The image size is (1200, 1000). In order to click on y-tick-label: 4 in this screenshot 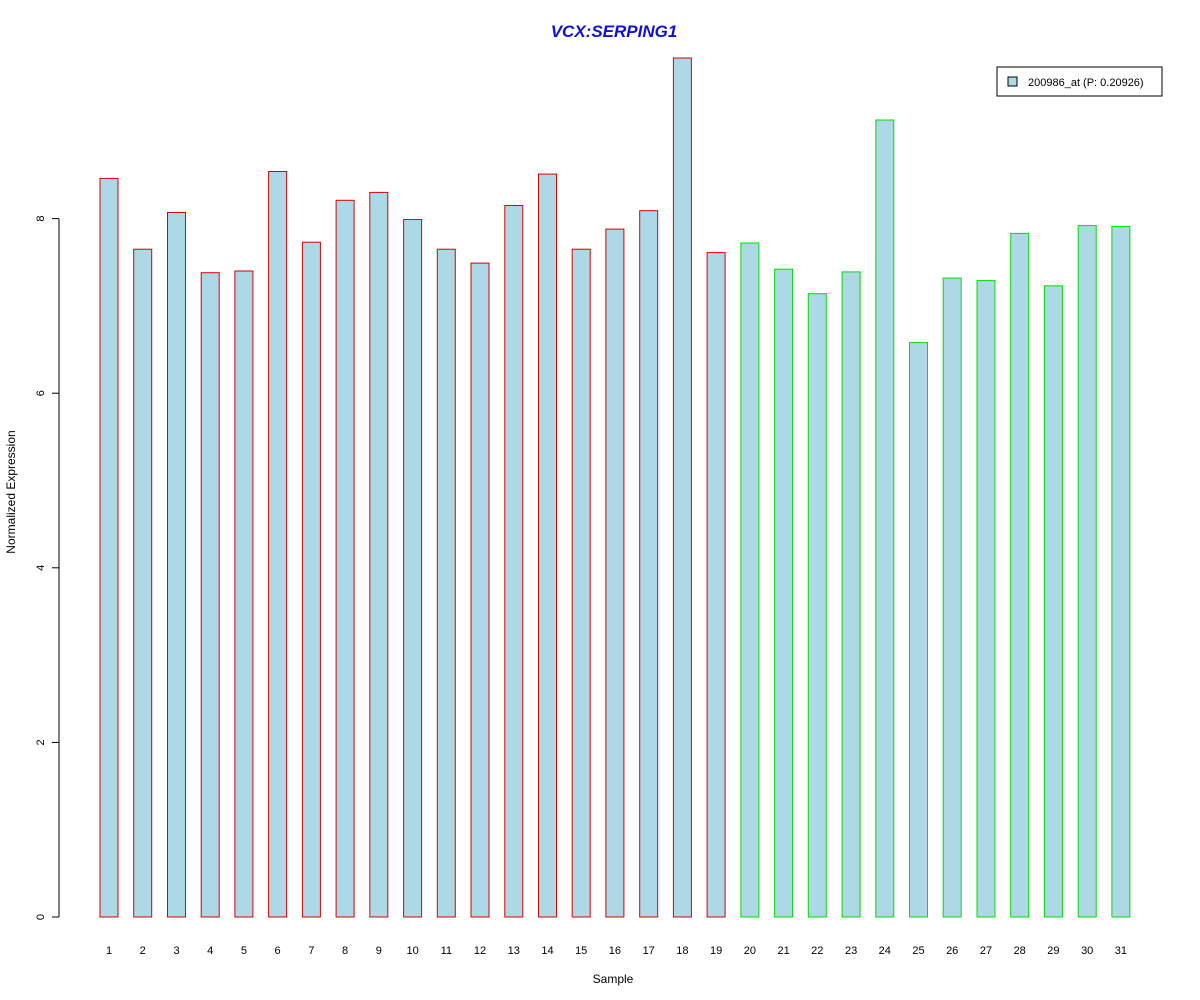, I will do `click(41, 568)`.